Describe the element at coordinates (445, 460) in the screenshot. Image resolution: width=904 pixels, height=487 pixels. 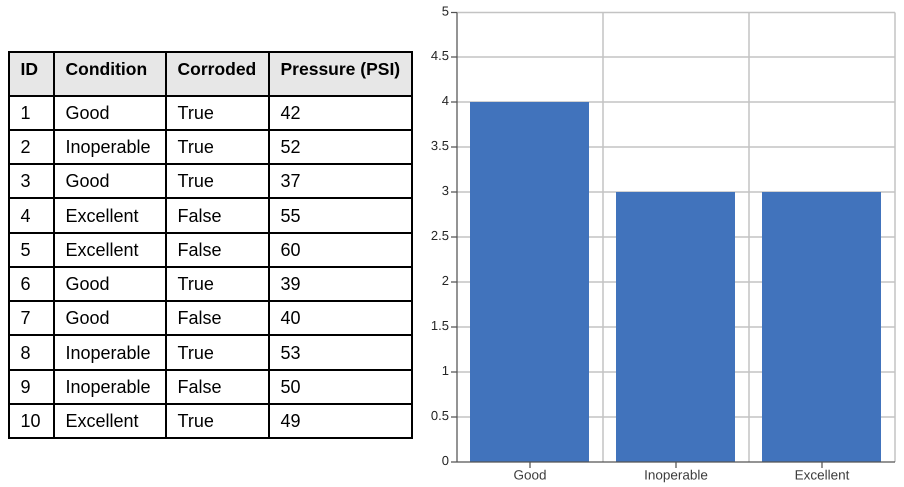
I see `svg-text: 0` at that location.